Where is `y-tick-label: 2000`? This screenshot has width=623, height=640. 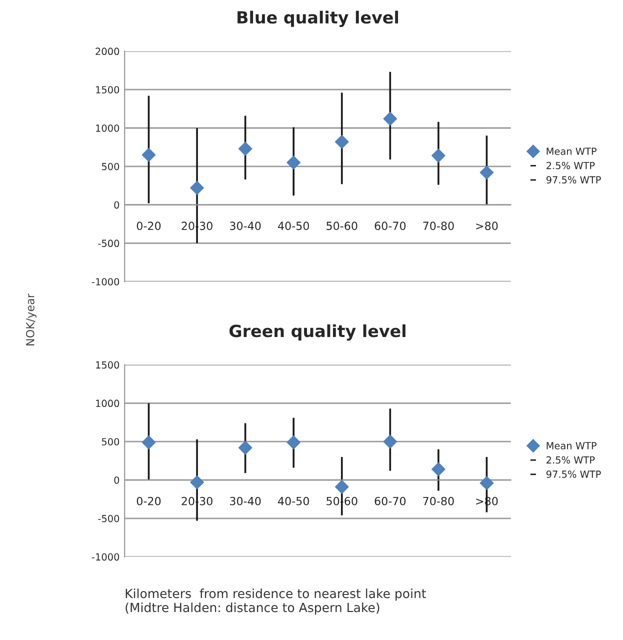
y-tick-label: 2000 is located at coordinates (108, 52).